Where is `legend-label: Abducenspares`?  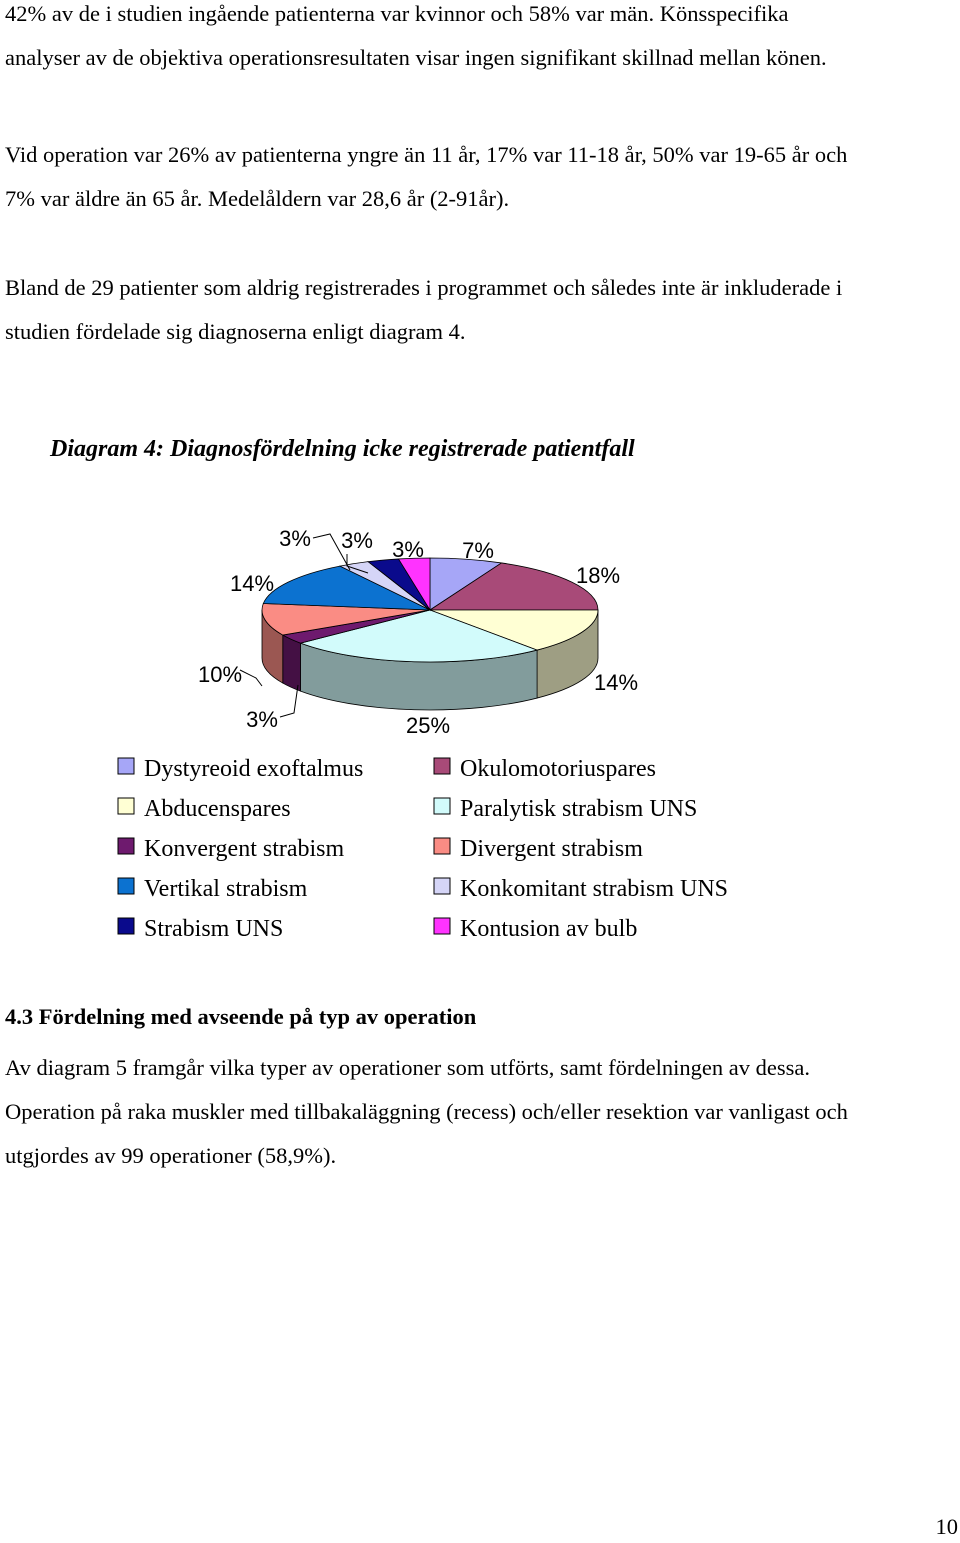
legend-label: Abducenspares is located at coordinates (217, 809).